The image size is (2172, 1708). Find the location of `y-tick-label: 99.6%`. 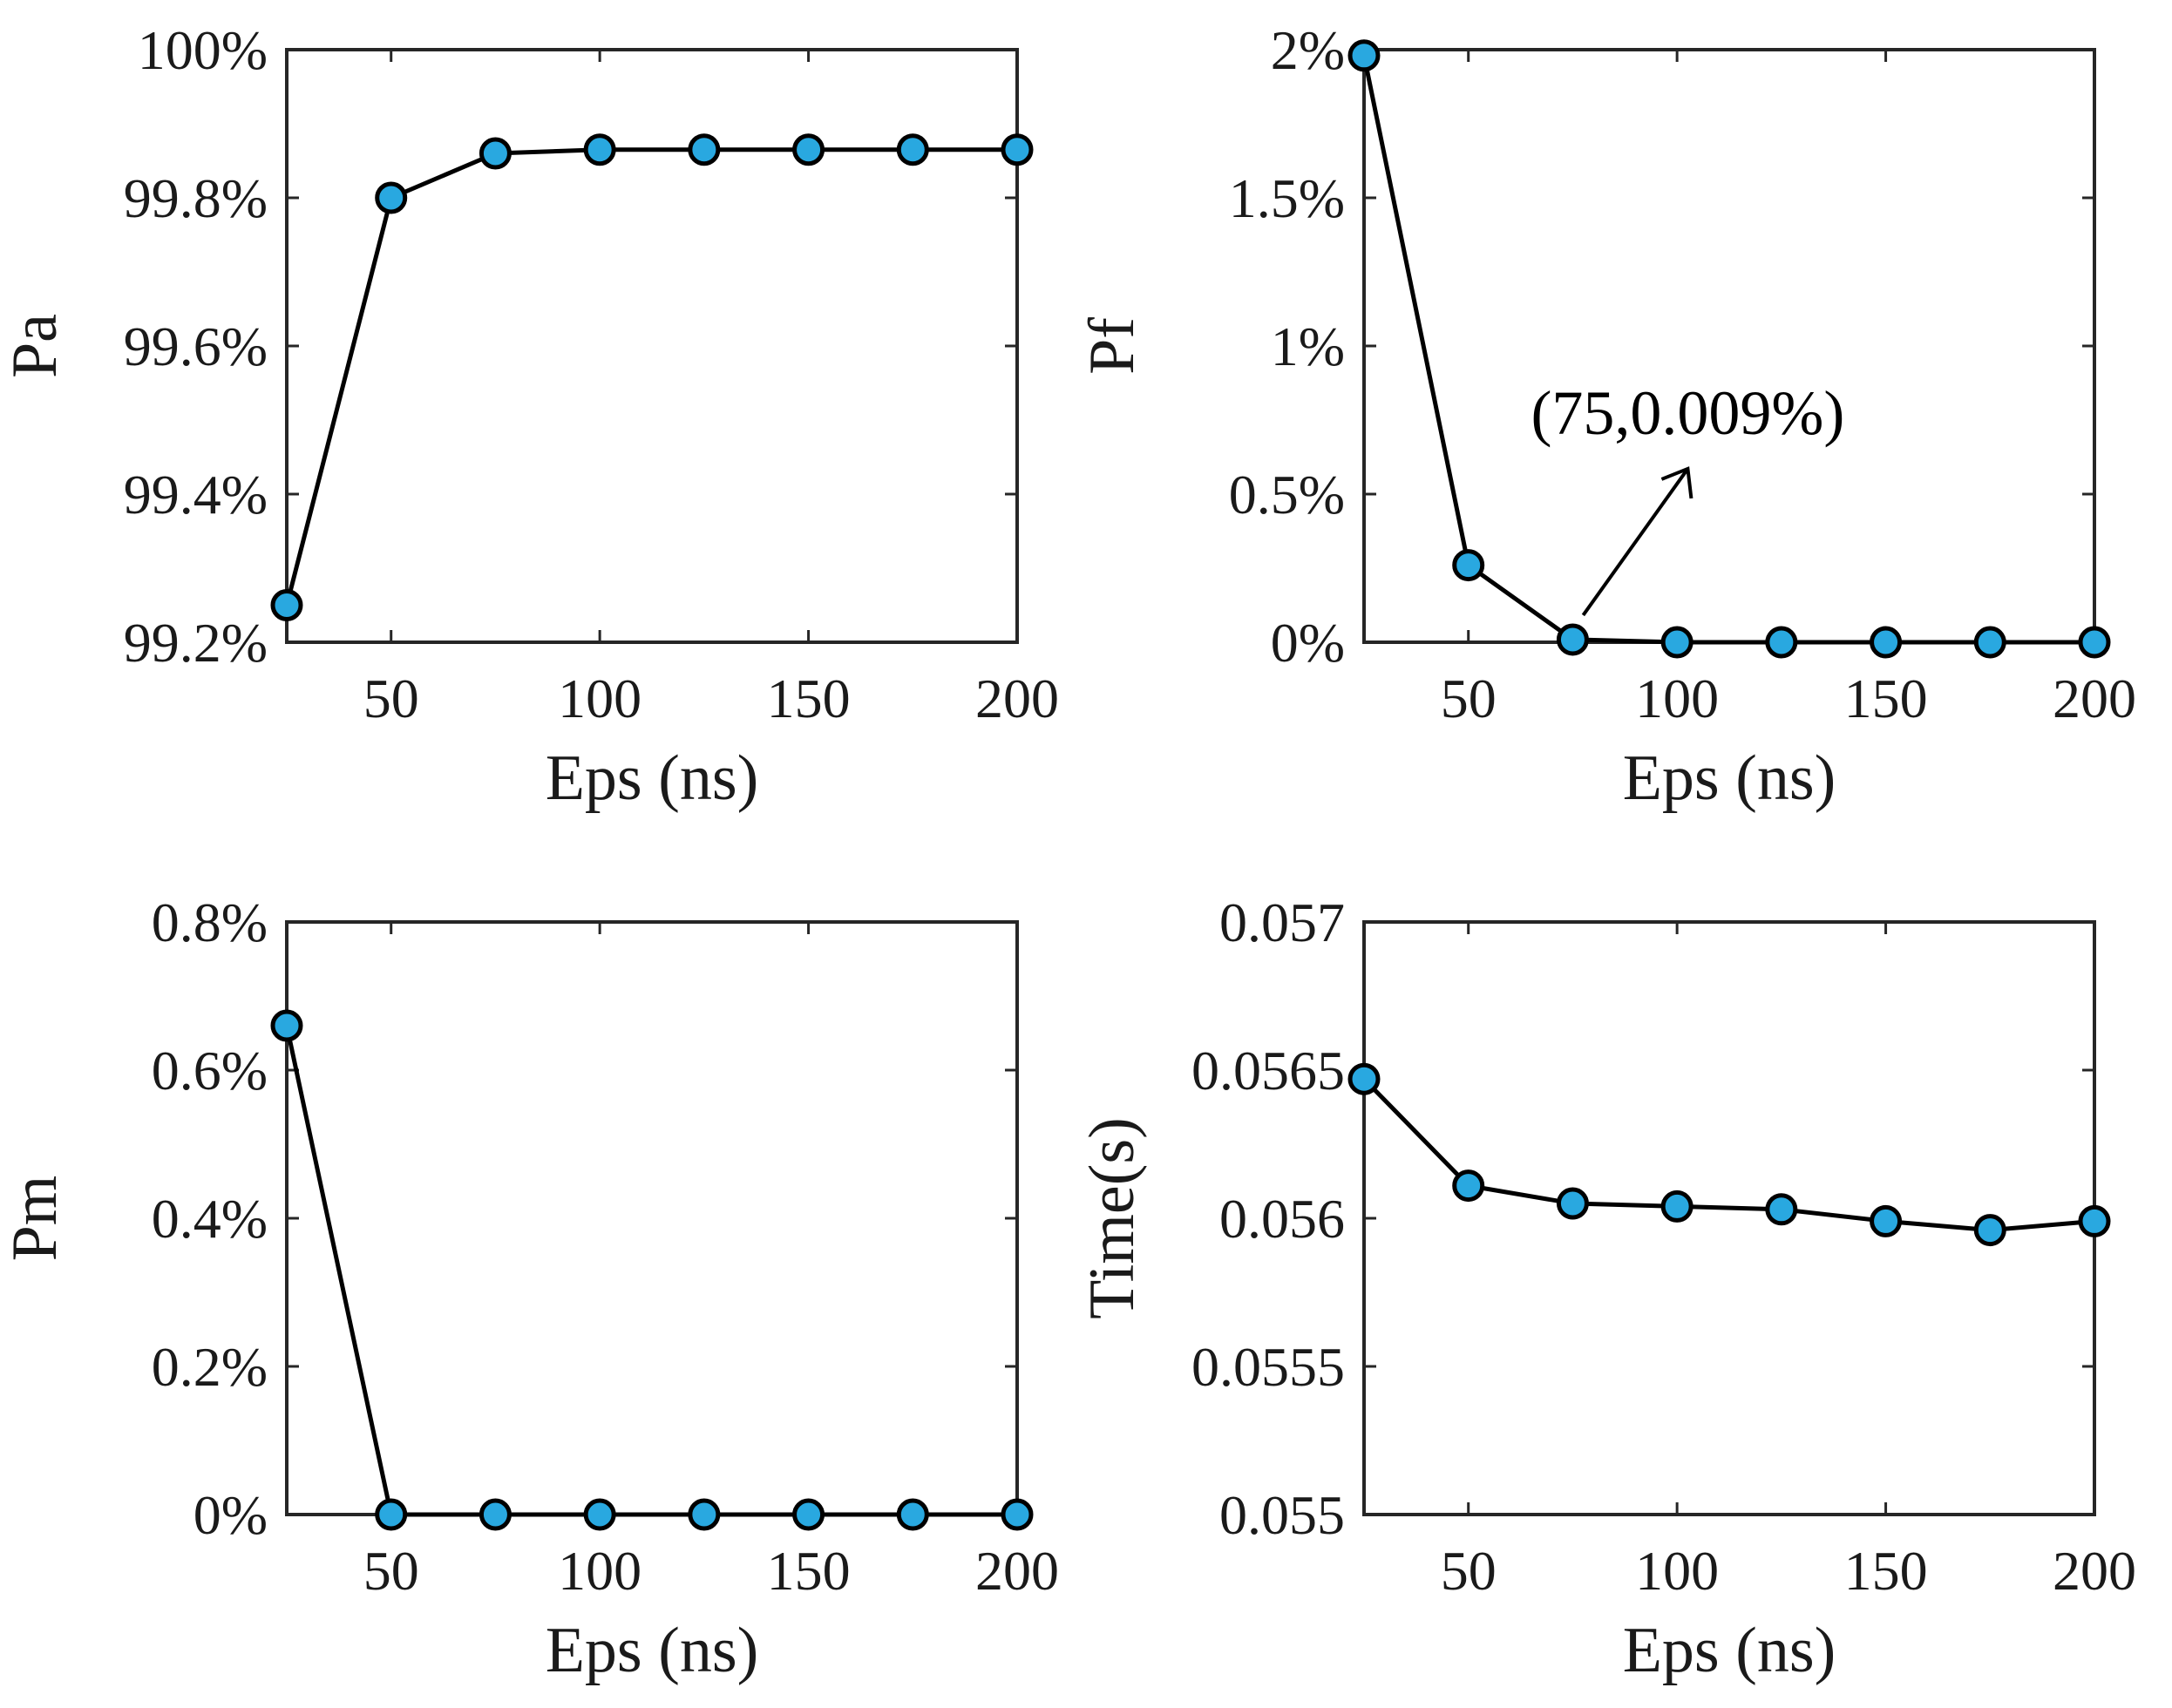

y-tick-label: 99.6% is located at coordinates (196, 346).